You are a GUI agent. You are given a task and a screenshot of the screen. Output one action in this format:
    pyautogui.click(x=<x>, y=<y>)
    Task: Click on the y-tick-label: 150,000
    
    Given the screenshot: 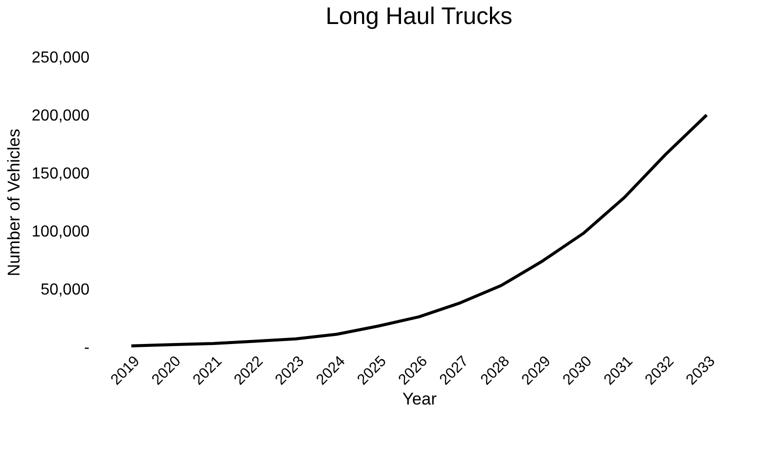 What is the action you would take?
    pyautogui.click(x=61, y=174)
    